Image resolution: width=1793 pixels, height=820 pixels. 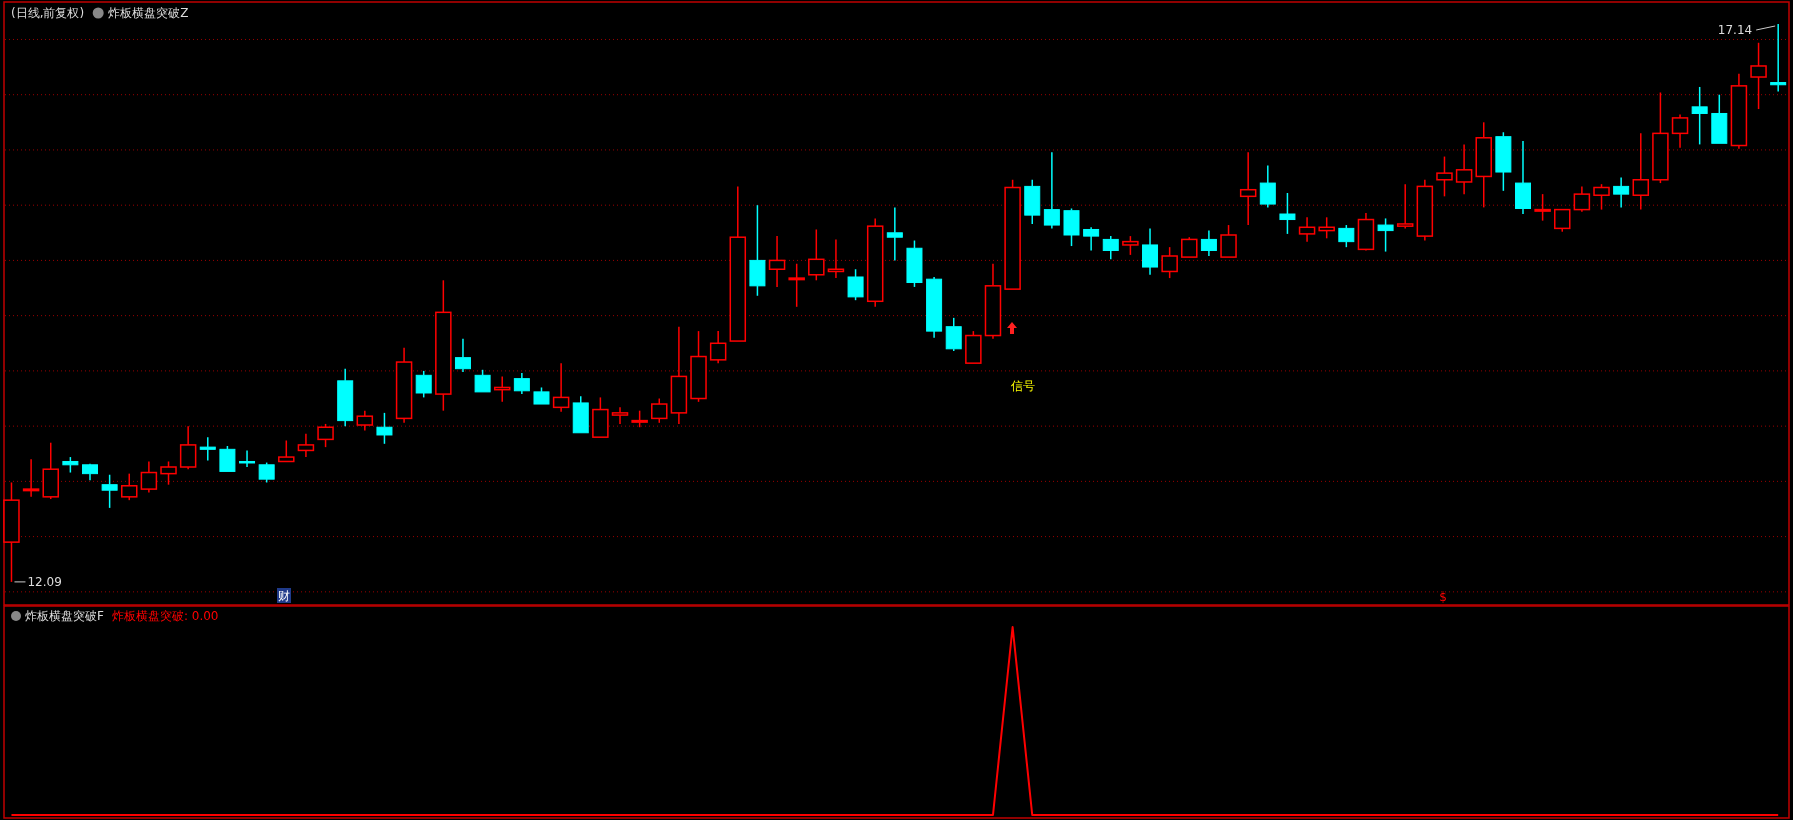 I want to click on annotation: 12.09, so click(x=44, y=581).